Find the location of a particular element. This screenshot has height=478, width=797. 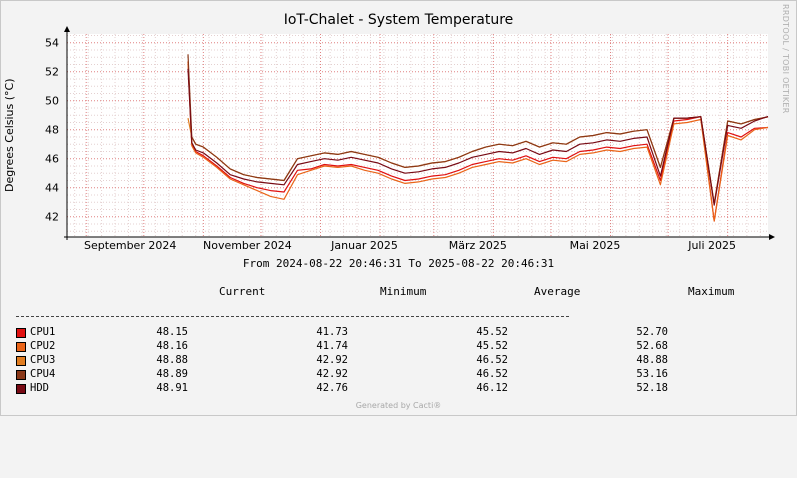

legend-header-minimum: Minimum is located at coordinates (403, 291).